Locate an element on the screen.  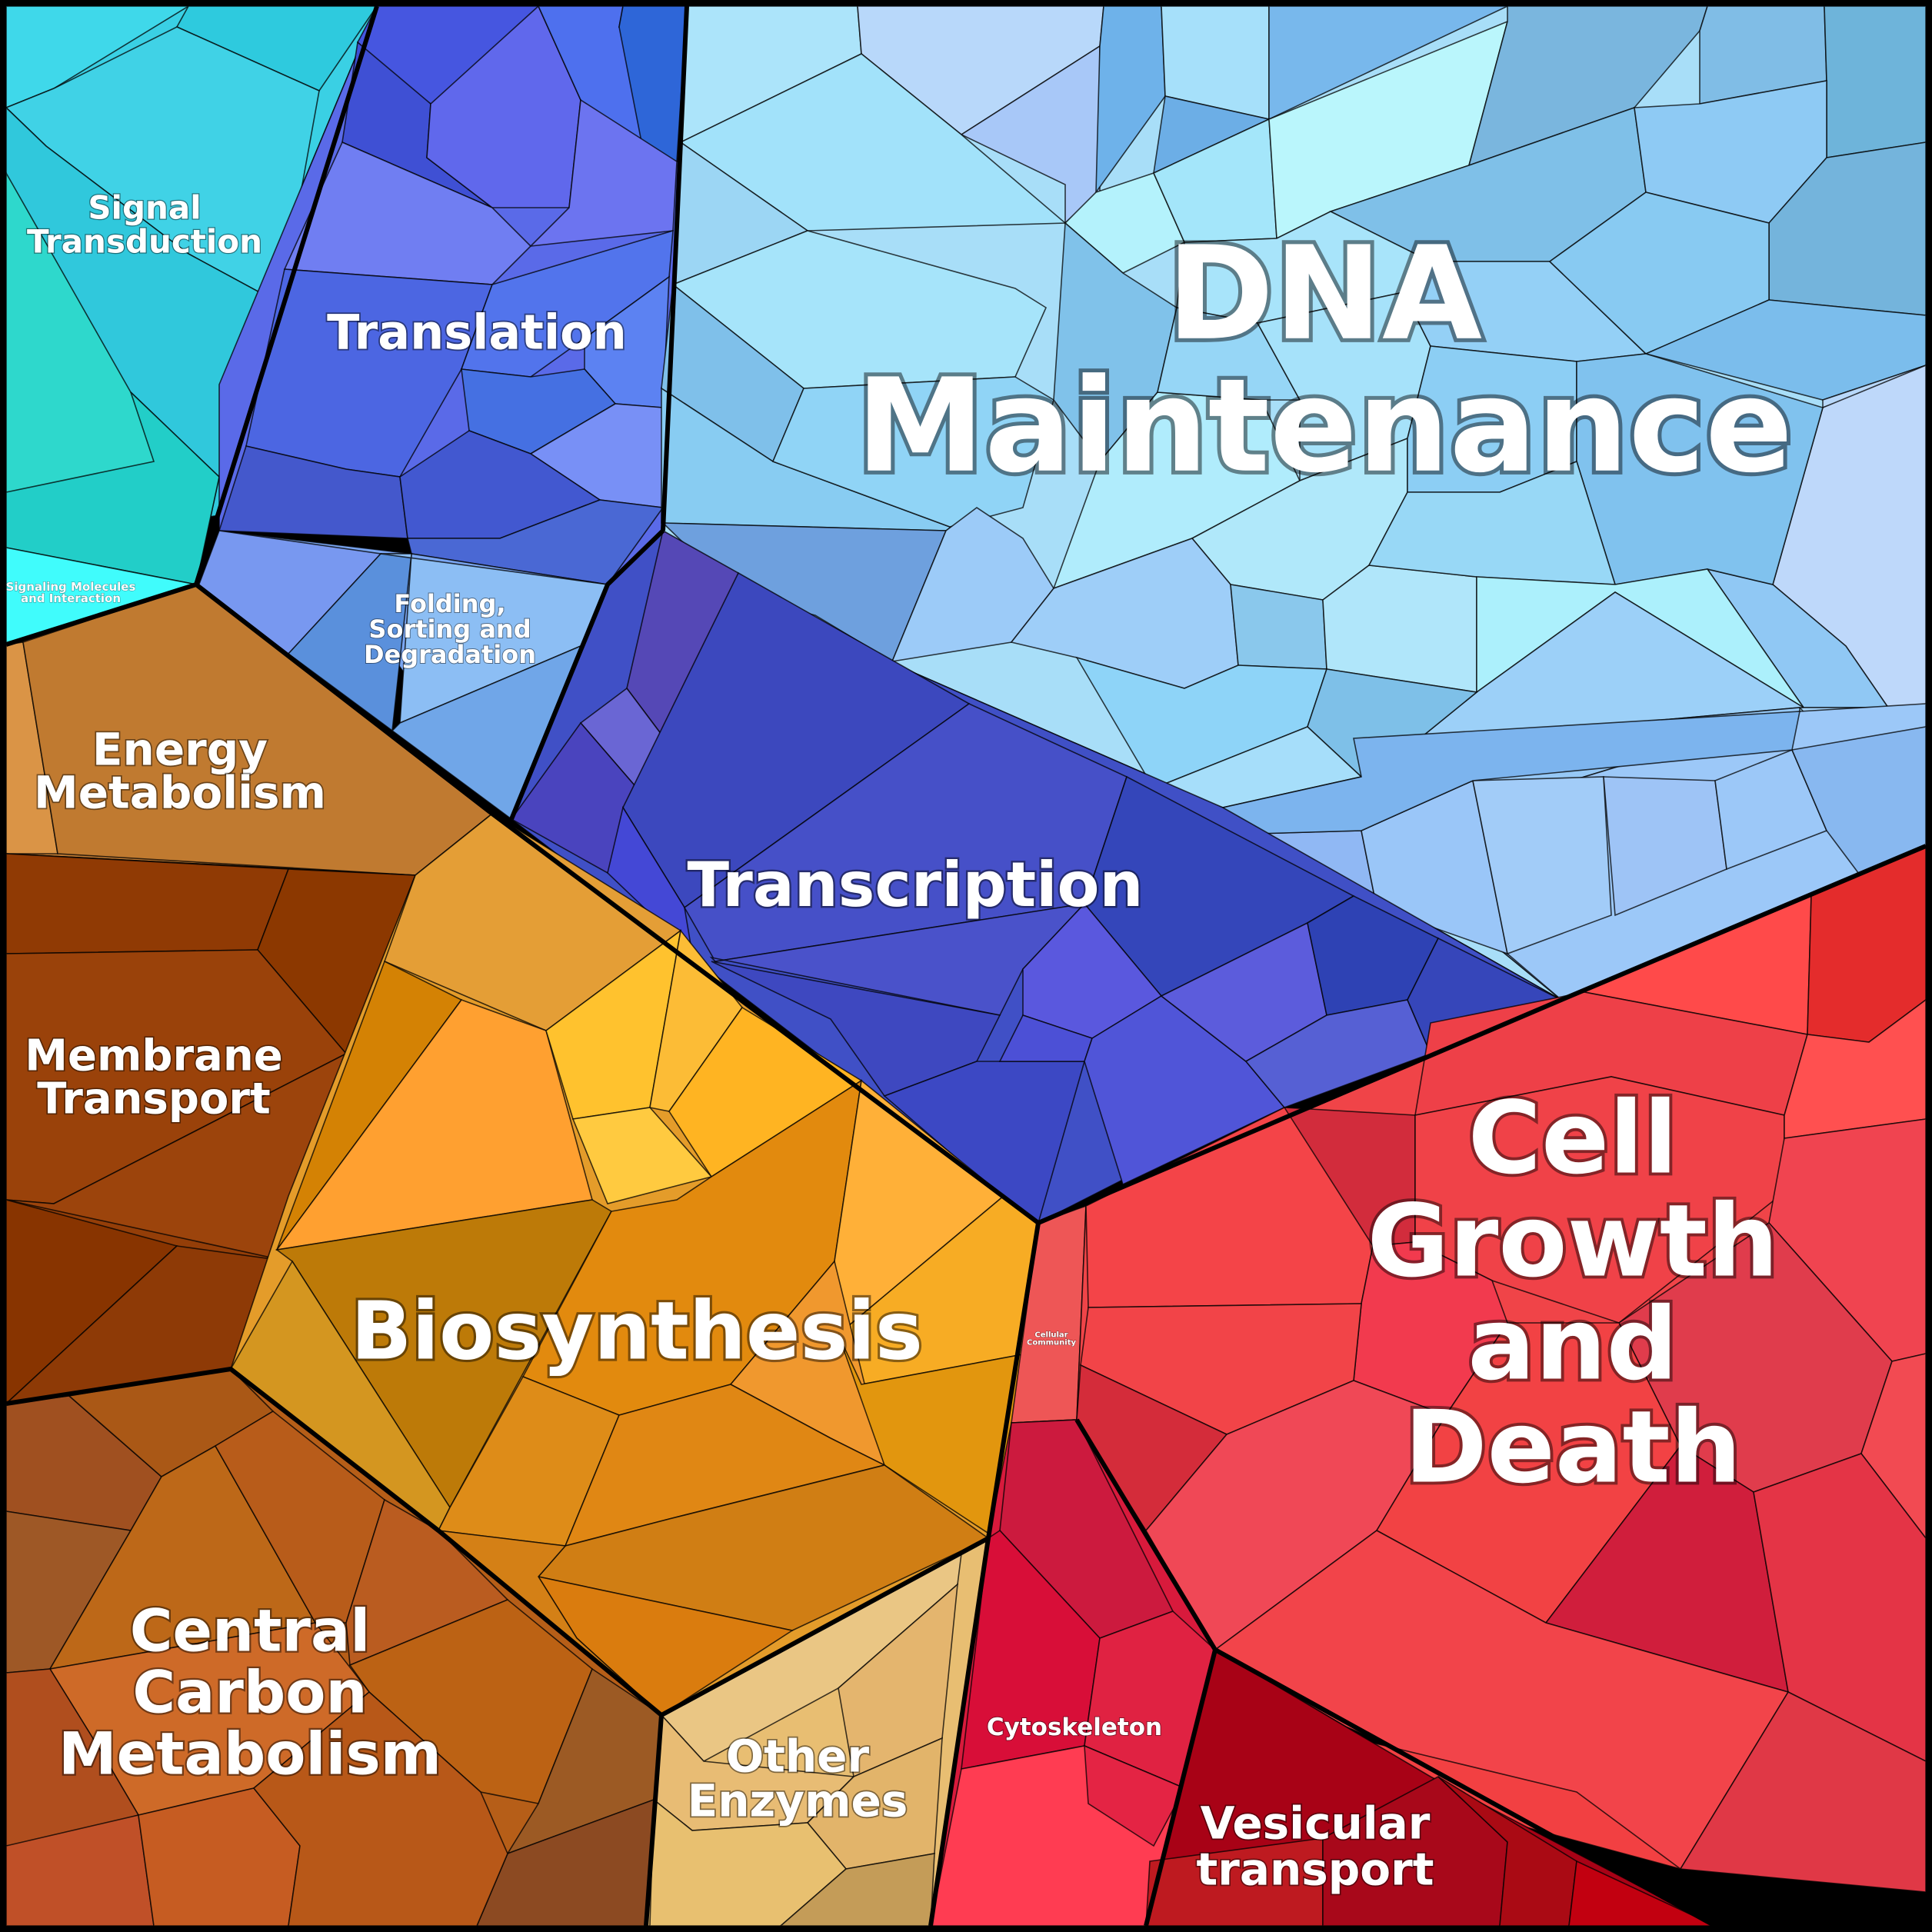
label-line: Cell is located at coordinates (1573, 1138).